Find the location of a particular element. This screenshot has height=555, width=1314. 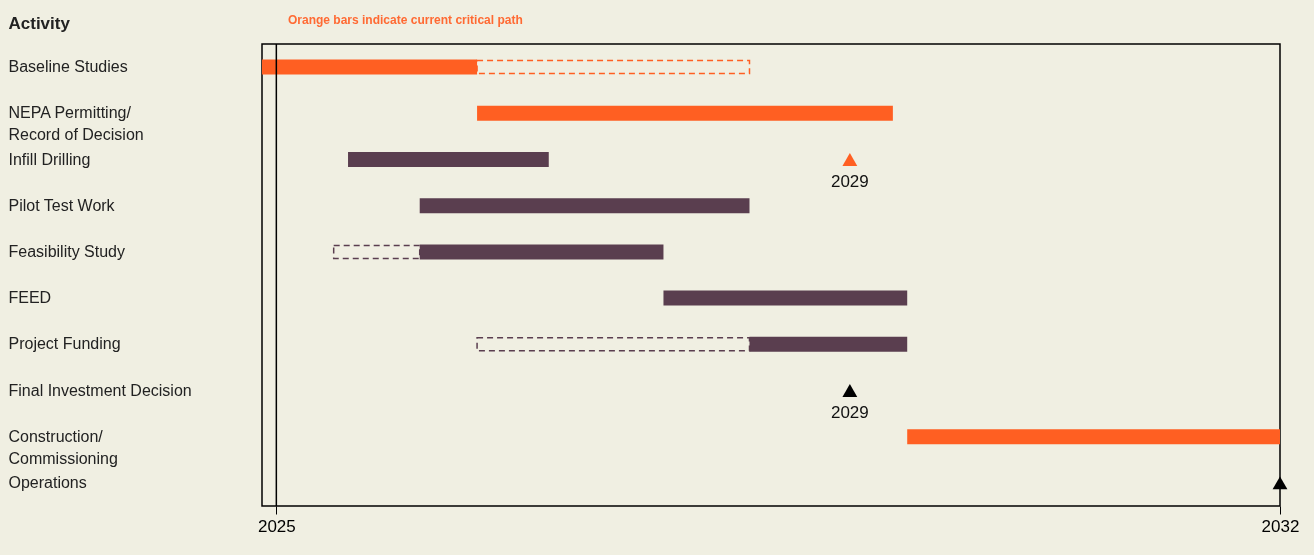

y-tick-label: Pilot Test Work is located at coordinates (62, 205).